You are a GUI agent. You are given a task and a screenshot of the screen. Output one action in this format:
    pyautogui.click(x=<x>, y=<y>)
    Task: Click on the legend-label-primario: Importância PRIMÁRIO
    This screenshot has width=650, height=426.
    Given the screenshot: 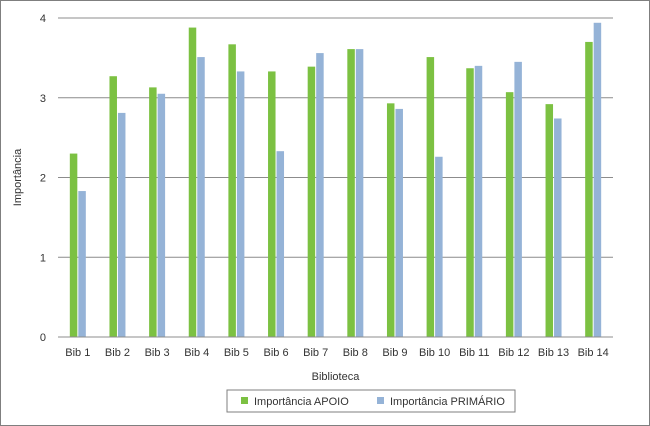 What is the action you would take?
    pyautogui.click(x=447, y=401)
    